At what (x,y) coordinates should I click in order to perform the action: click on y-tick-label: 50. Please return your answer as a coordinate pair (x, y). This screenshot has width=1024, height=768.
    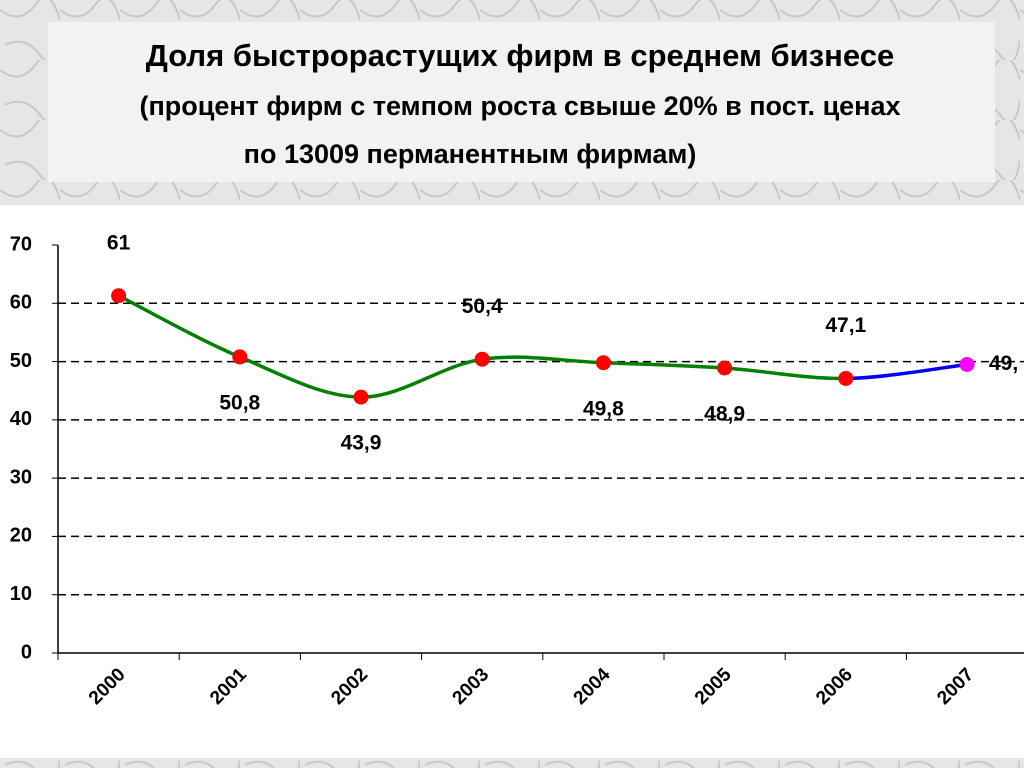
    Looking at the image, I should click on (21, 361).